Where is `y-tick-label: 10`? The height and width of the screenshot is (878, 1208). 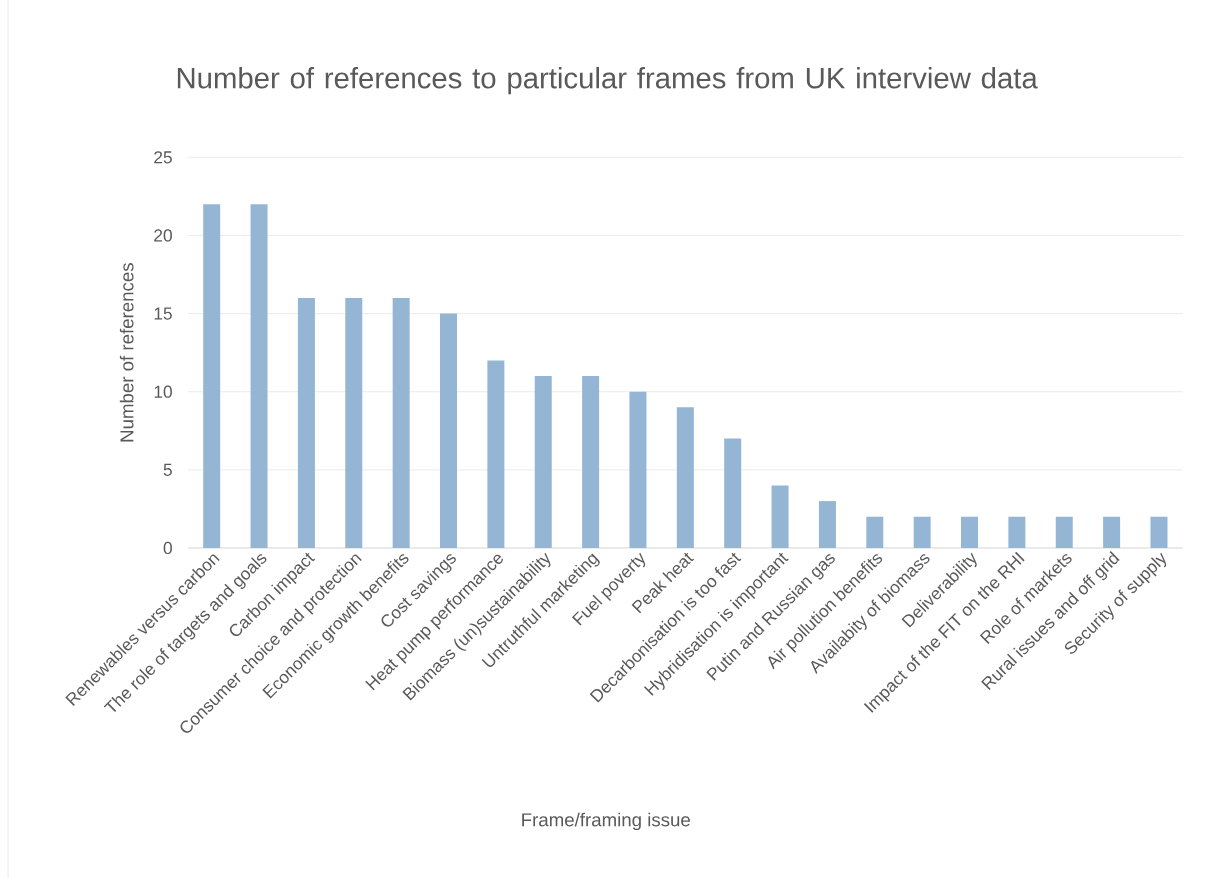
y-tick-label: 10 is located at coordinates (163, 391).